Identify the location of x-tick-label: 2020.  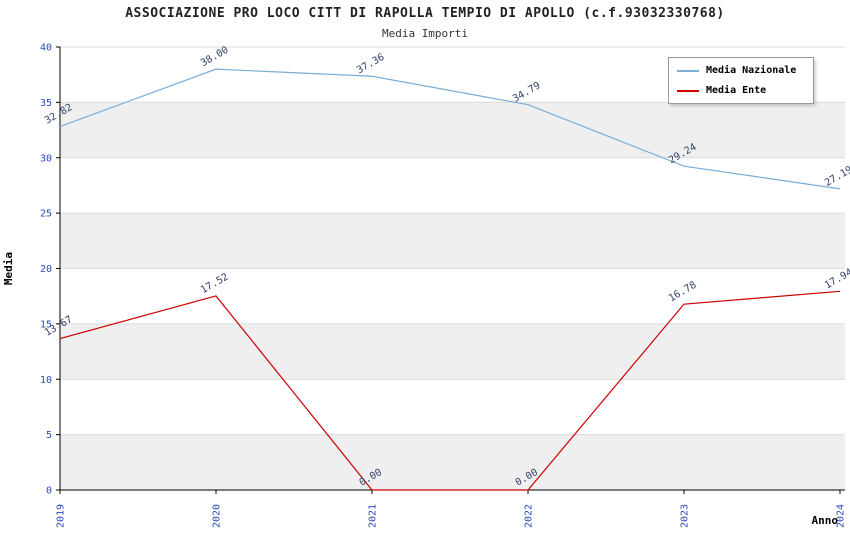
(217, 516).